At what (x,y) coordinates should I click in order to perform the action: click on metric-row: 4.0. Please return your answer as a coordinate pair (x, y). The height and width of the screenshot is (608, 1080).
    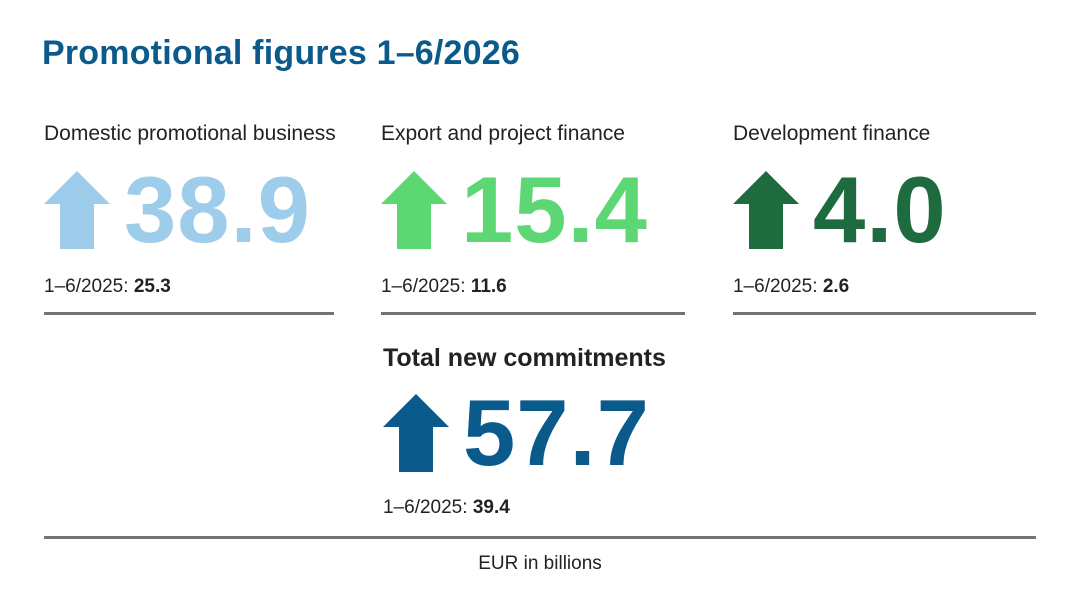
    Looking at the image, I should click on (840, 209).